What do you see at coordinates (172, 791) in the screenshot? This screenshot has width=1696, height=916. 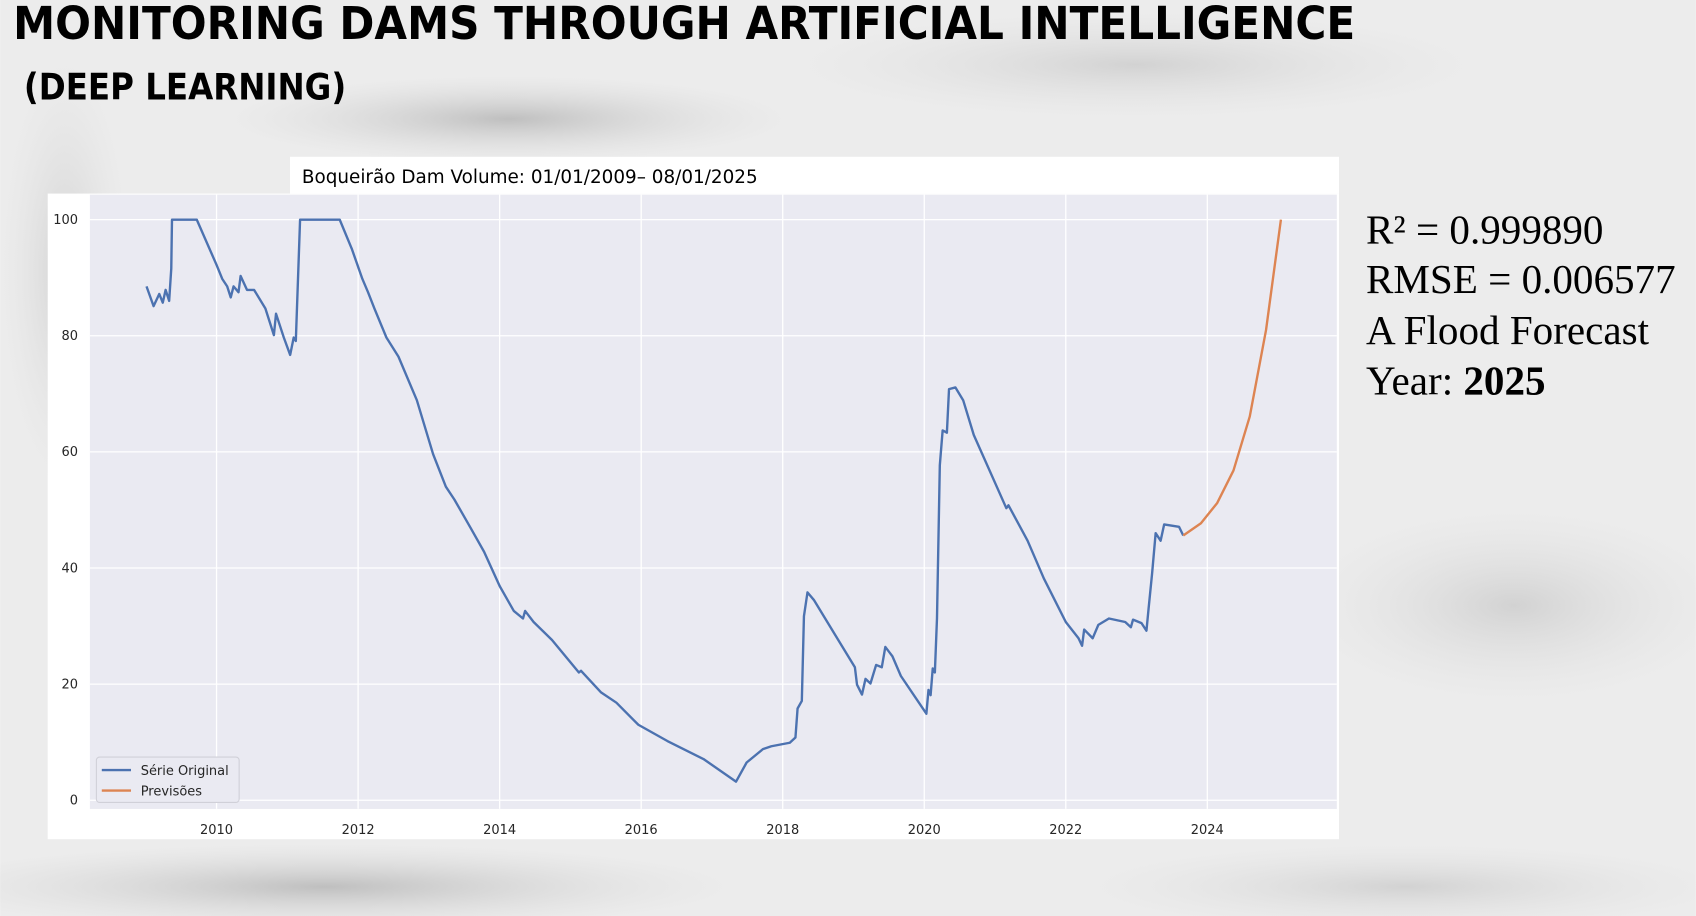 I see `legend-label: Previsões` at bounding box center [172, 791].